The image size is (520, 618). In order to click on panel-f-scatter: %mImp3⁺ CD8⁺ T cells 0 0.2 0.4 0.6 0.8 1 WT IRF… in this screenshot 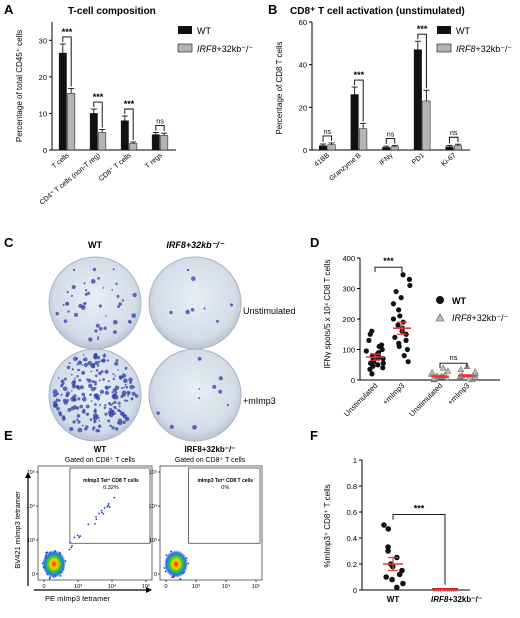, I will do `click(402, 530)`.